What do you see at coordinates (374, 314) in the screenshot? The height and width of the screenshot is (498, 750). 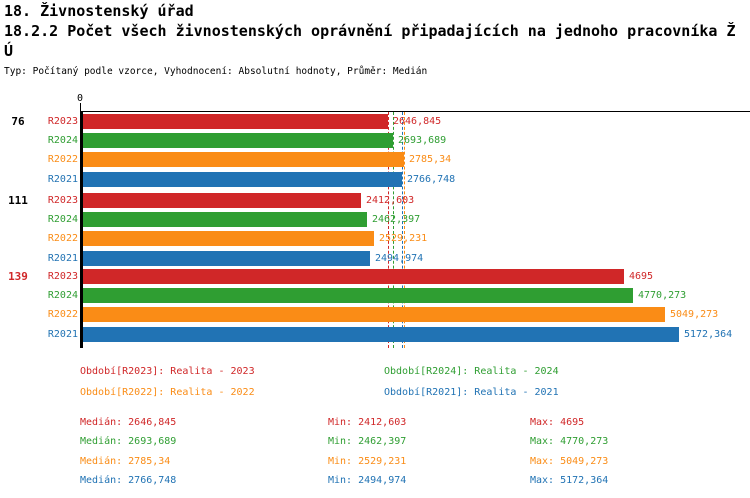 I see `bar-139-R2022` at bounding box center [374, 314].